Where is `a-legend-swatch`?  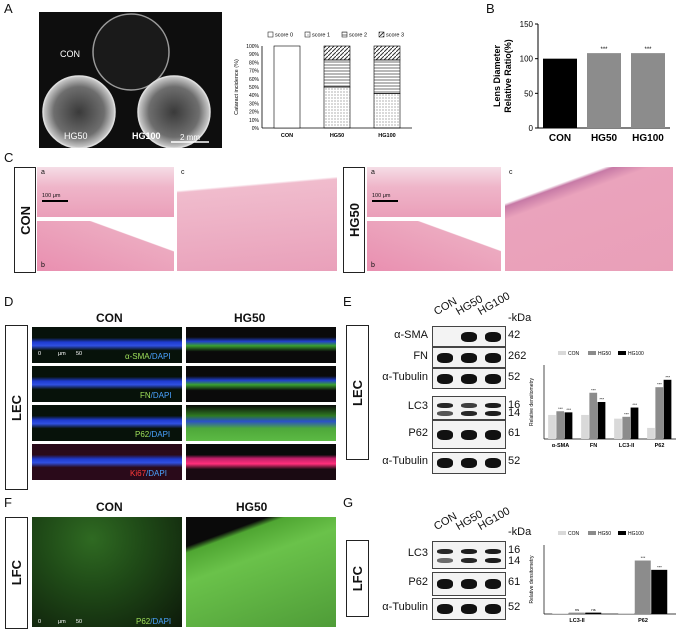 a-legend-swatch is located at coordinates (270, 34).